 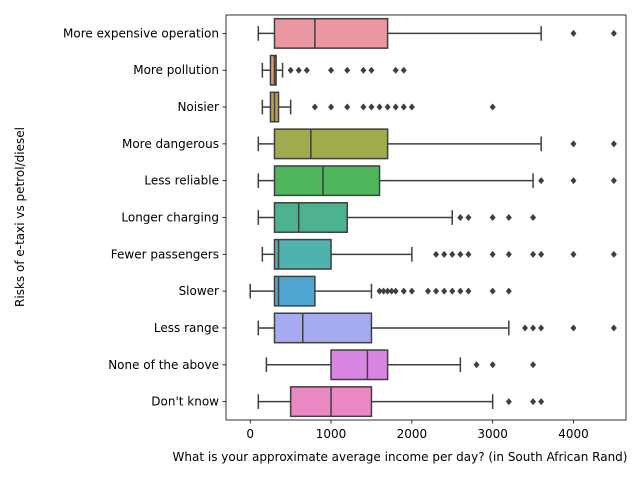 I want to click on y-tick-label: More expensive operation, so click(x=141, y=33).